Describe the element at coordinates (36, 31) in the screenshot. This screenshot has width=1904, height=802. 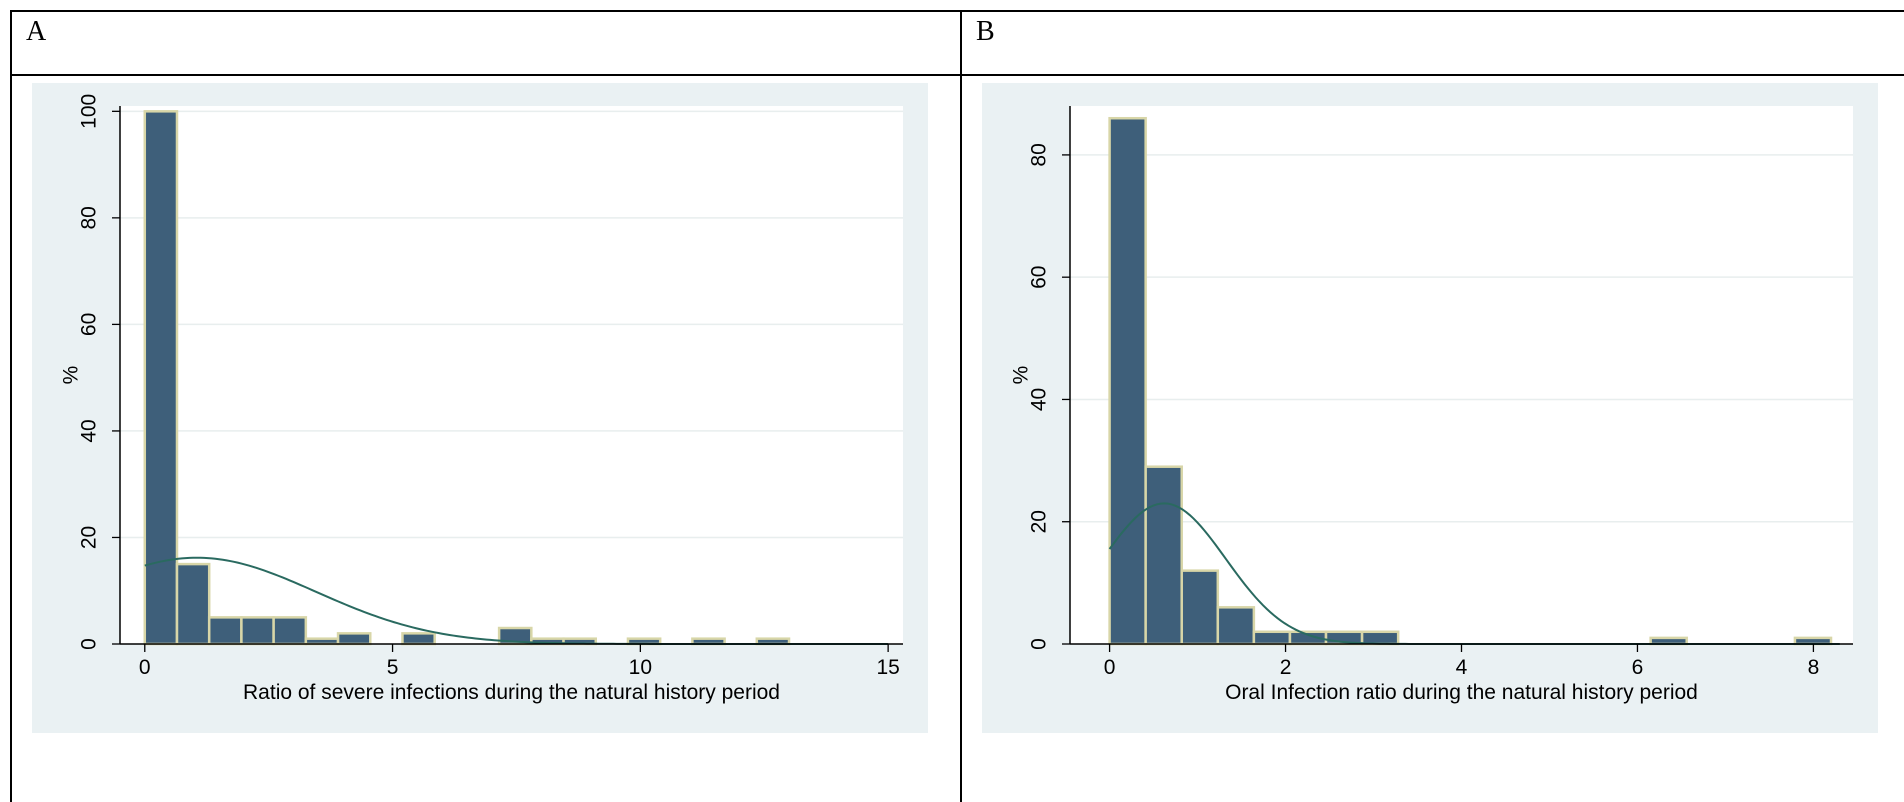
I see `panel-label-a: A` at that location.